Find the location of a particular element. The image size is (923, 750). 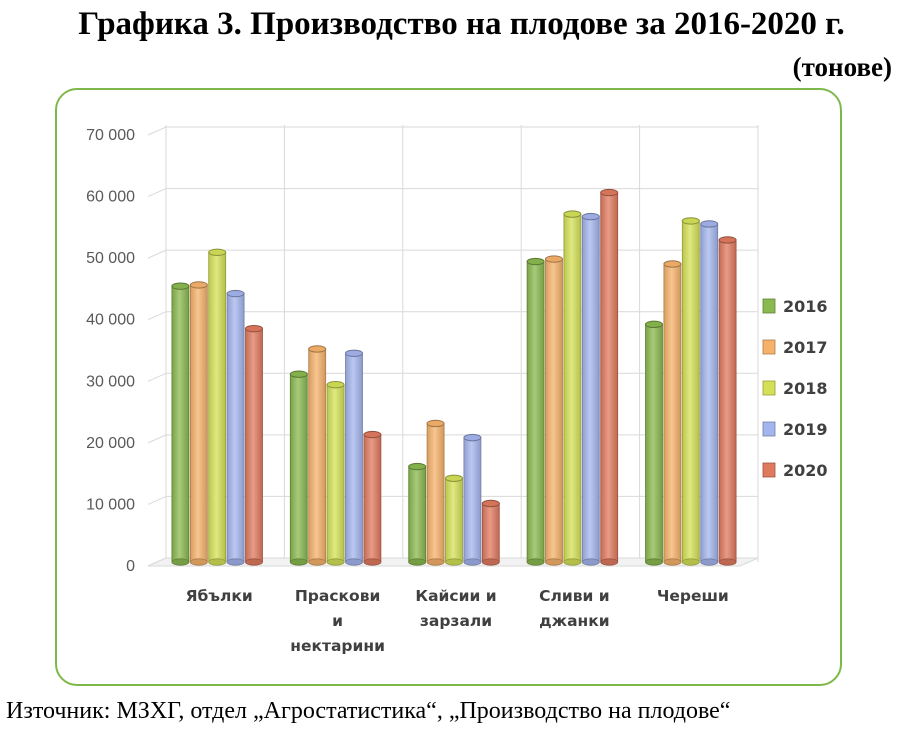

y-tick-label: 50 000 is located at coordinates (110, 258).